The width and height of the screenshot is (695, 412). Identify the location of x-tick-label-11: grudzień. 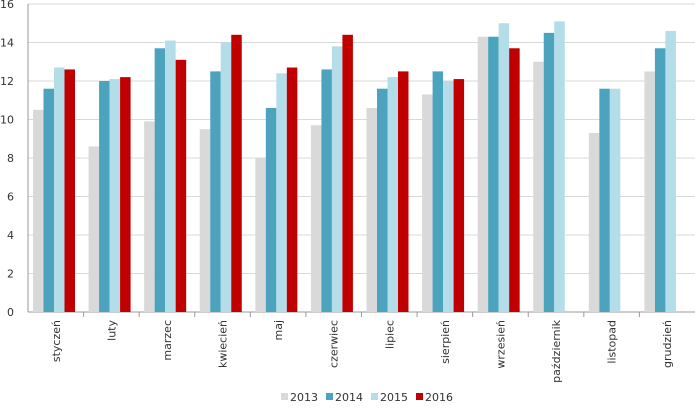
(667, 344).